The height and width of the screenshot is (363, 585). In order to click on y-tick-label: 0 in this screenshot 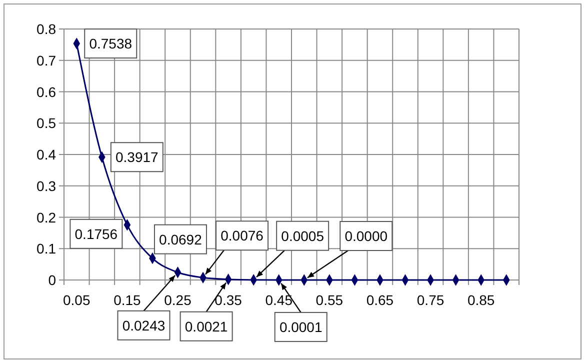, I will do `click(52, 280)`.